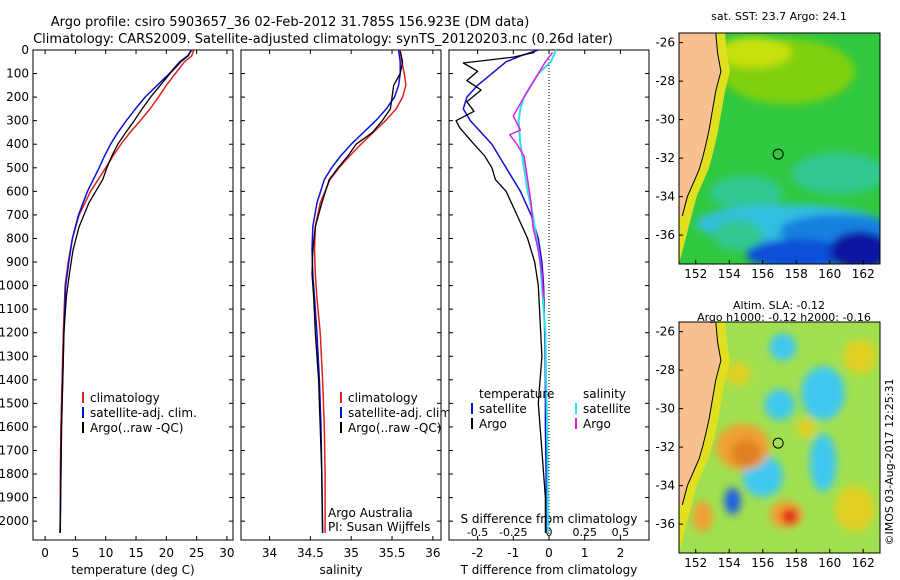  Describe the element at coordinates (665, 120) in the screenshot. I see `sst_map-ytick-label: -30` at that location.